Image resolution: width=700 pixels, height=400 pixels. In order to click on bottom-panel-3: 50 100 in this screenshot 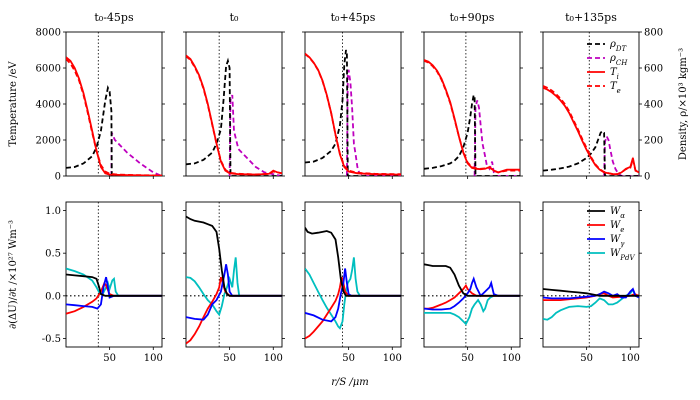, I will do `click(472, 282)`.